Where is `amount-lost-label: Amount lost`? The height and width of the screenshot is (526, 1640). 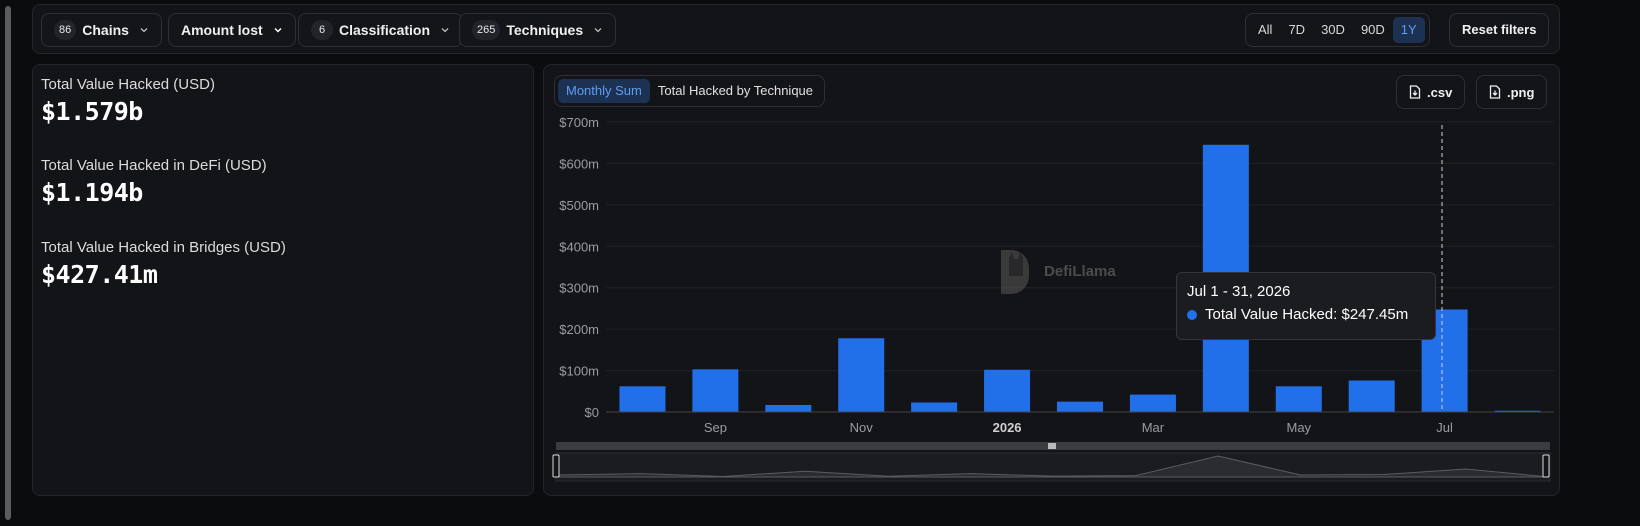
amount-lost-label: Amount lost is located at coordinates (222, 30).